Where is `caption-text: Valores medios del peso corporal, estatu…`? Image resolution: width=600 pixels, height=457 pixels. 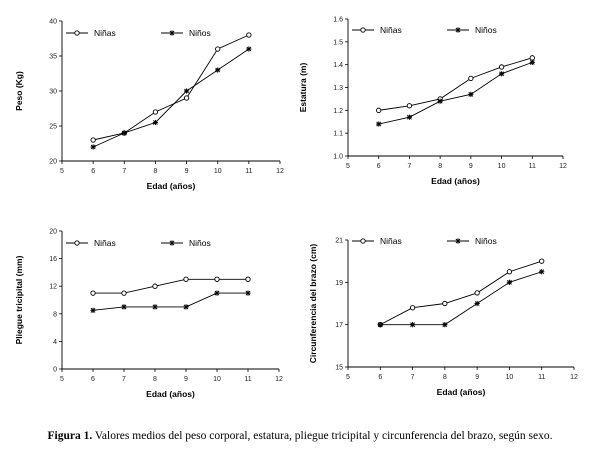
caption-text: Valores medios del peso corporal, estatu… is located at coordinates (322, 436).